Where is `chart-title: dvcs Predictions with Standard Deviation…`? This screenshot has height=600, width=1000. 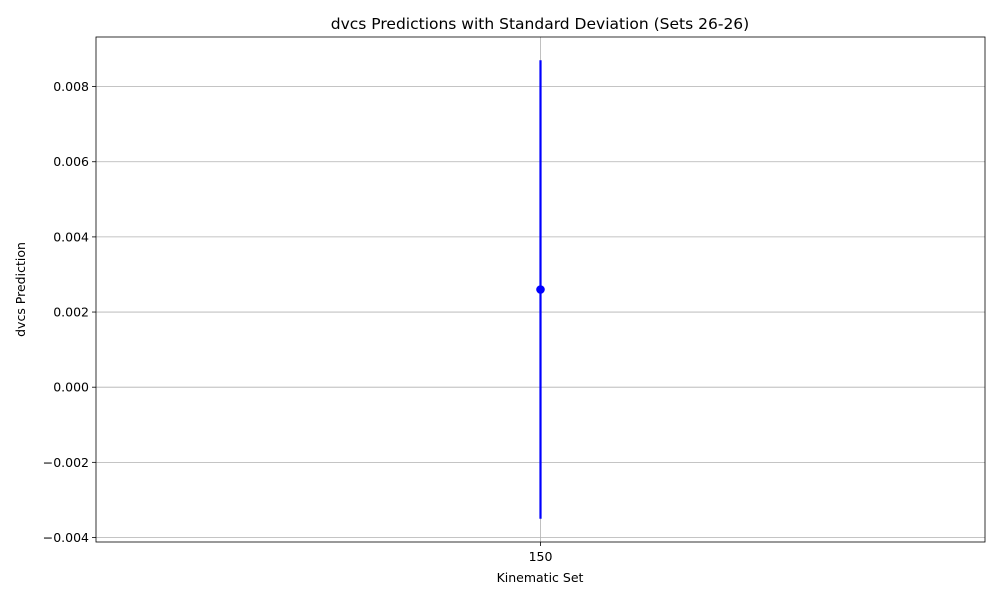
chart-title: dvcs Predictions with Standard Deviation… is located at coordinates (540, 24).